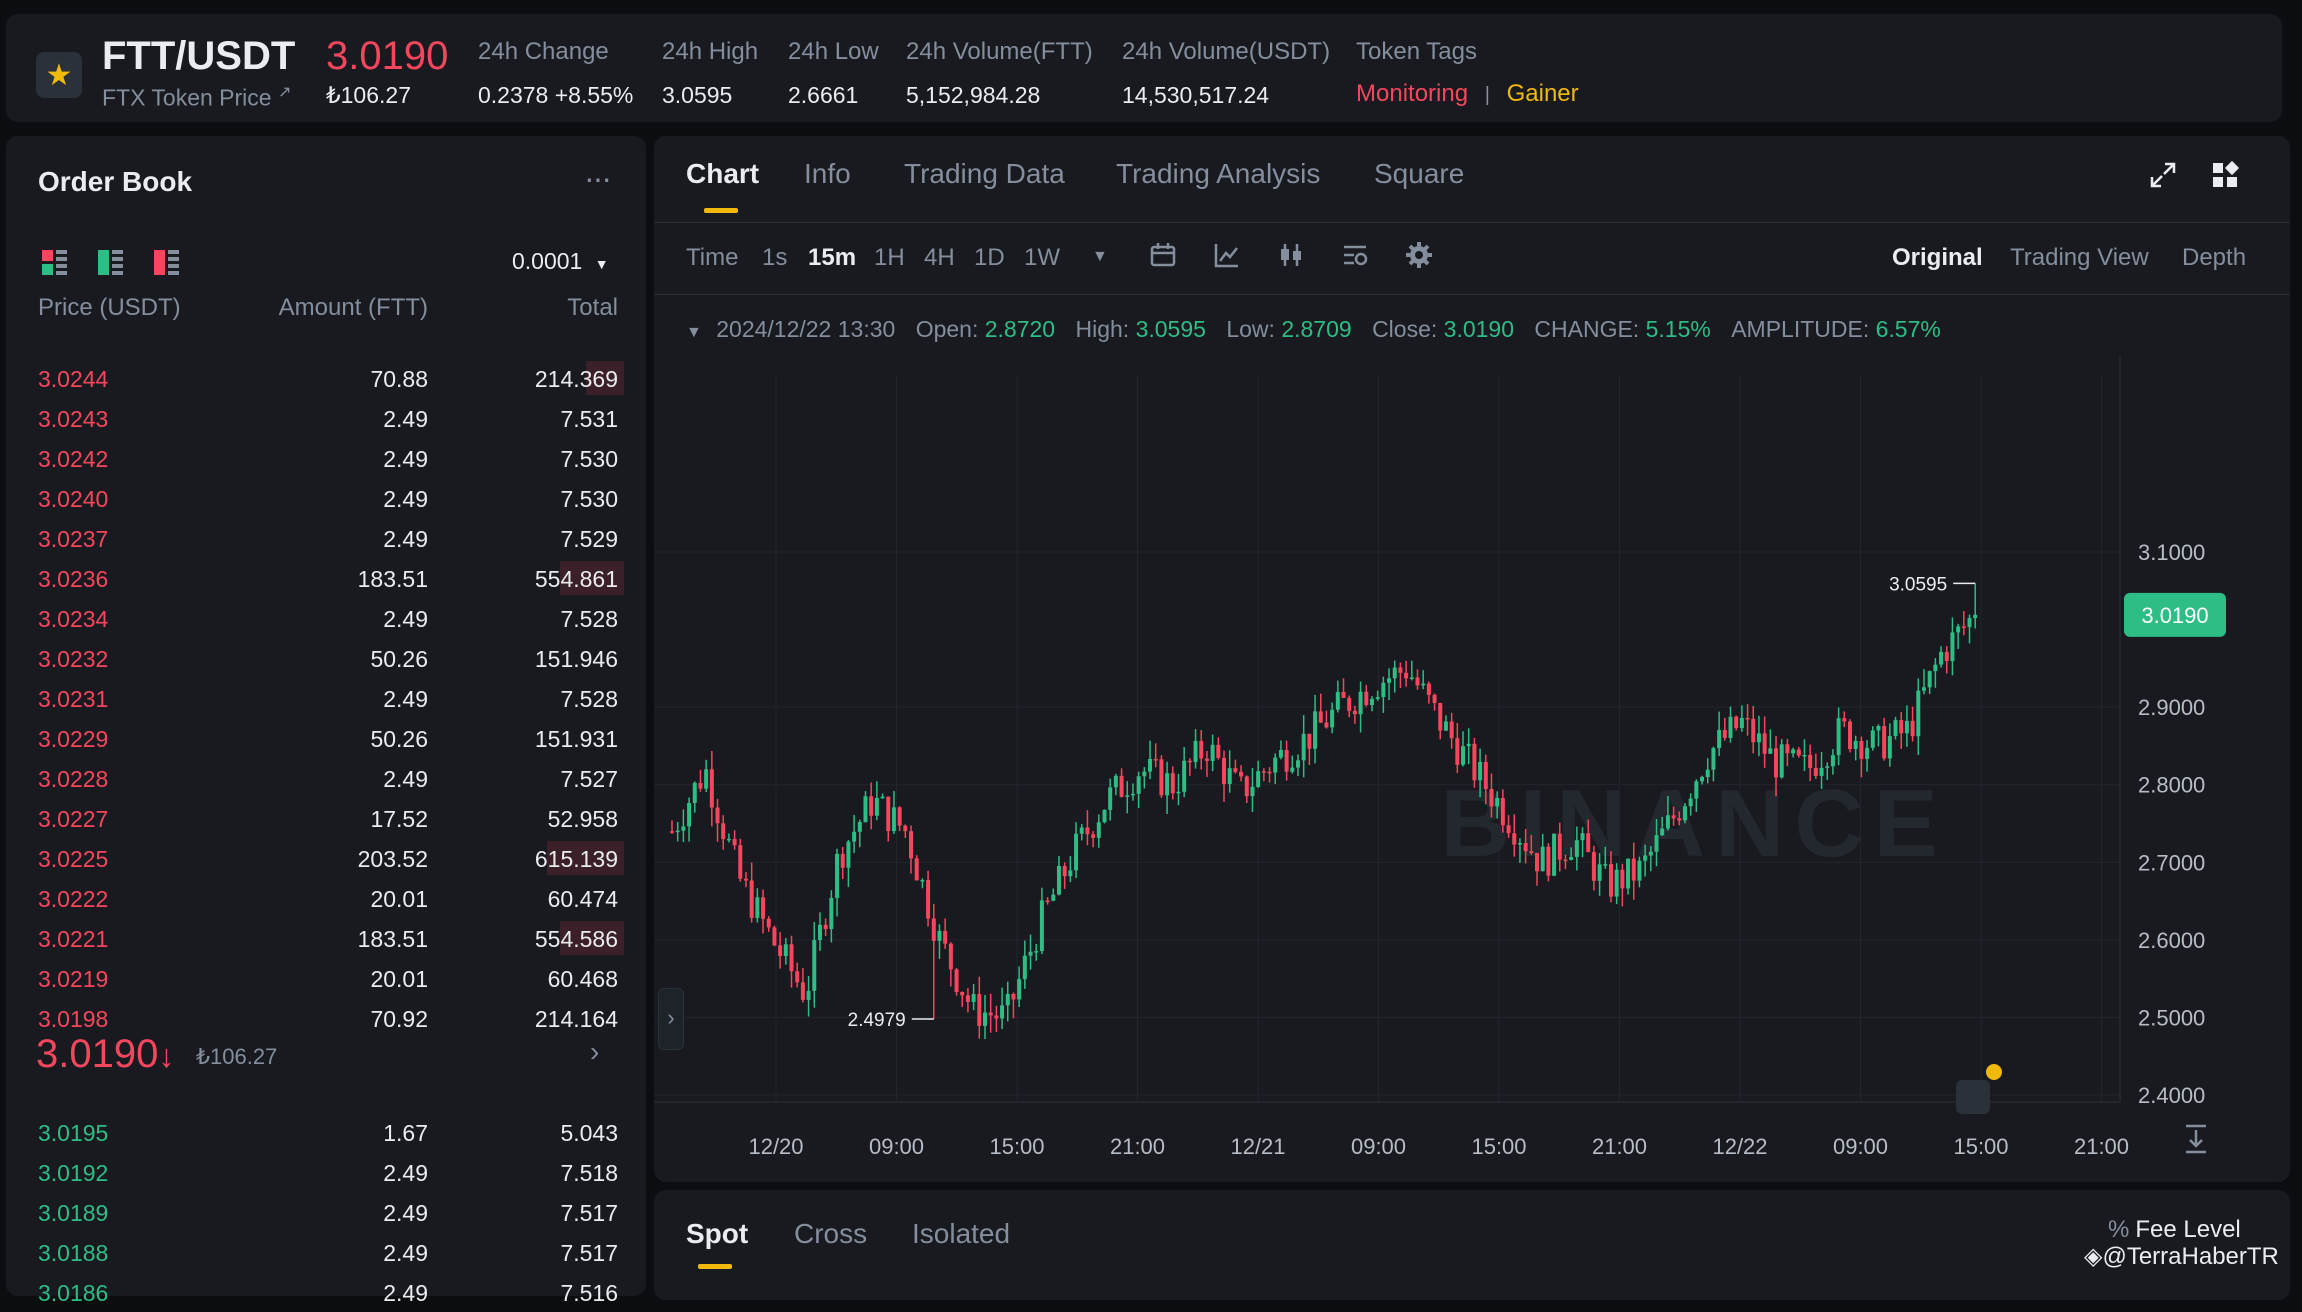 This screenshot has width=2302, height=1312. Describe the element at coordinates (939, 257) in the screenshot. I see `timeframe-4h: 4H` at that location.